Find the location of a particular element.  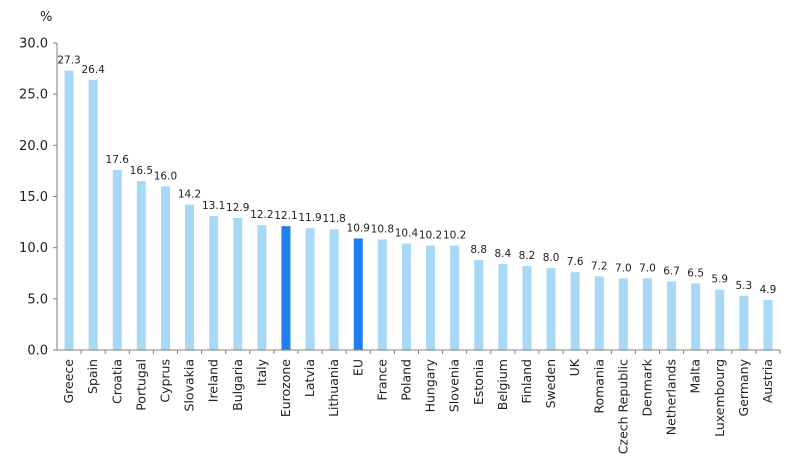

data-label: 17.6 is located at coordinates (118, 160).